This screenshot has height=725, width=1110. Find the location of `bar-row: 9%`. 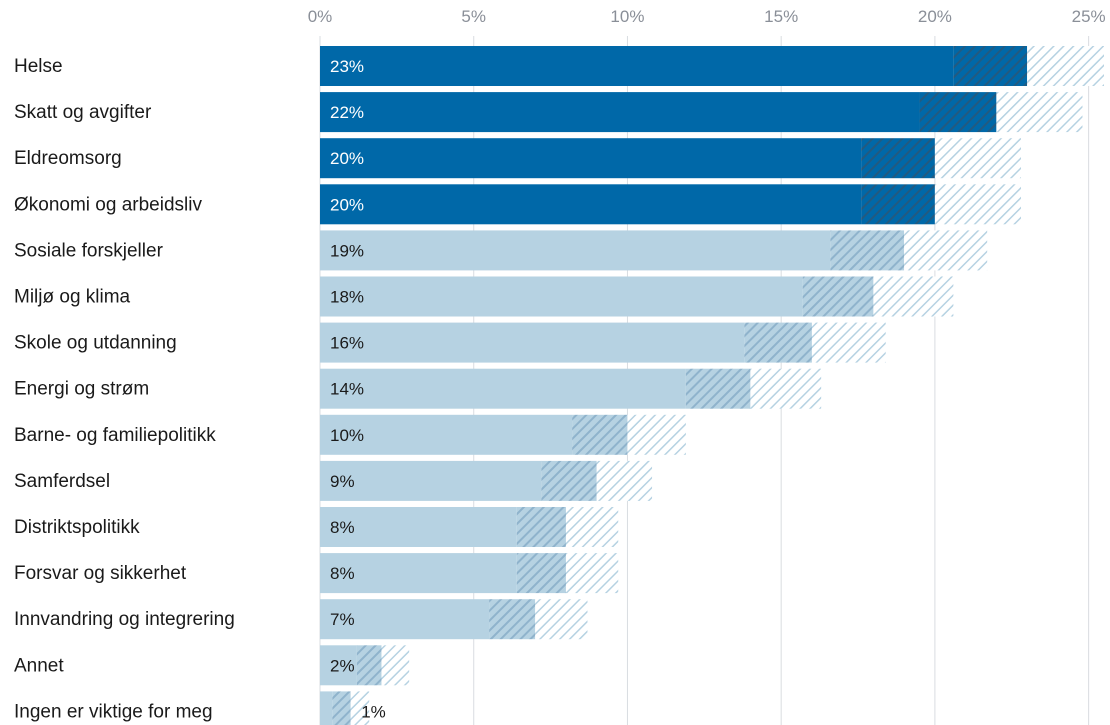

bar-row: 9% is located at coordinates (486, 480).